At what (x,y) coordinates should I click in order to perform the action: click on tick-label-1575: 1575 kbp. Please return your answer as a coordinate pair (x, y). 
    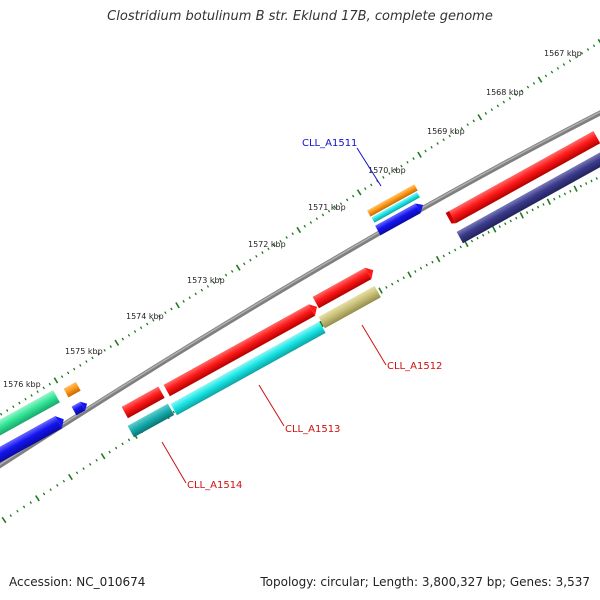
    Looking at the image, I should click on (84, 351).